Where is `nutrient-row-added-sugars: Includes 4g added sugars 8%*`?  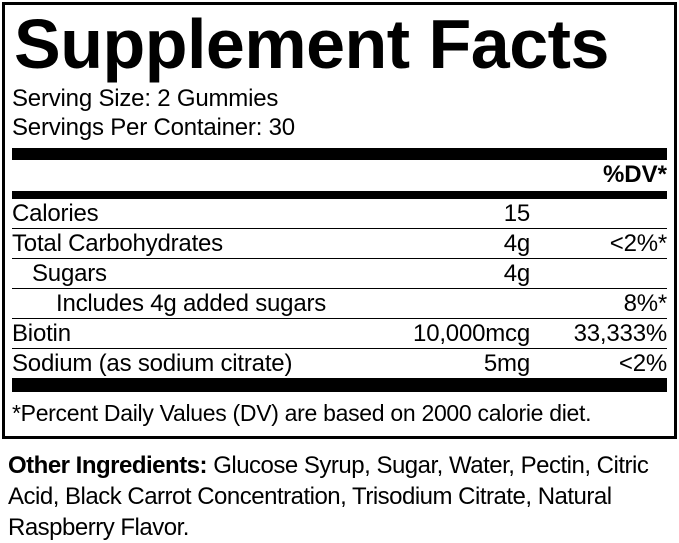
nutrient-row-added-sugars: Includes 4g added sugars 8%* is located at coordinates (339, 303).